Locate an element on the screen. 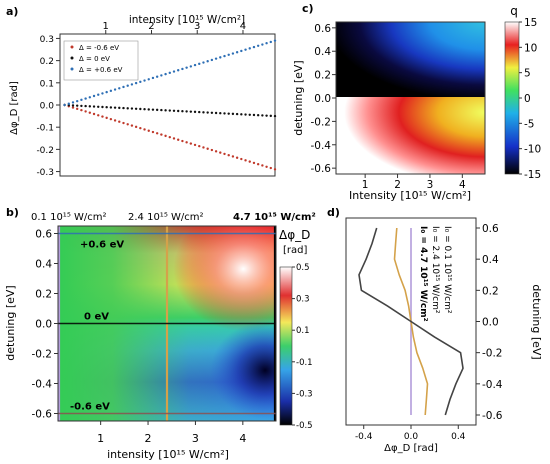 Image resolution: width=550 pixels, height=464 pixels. panel-d-y-ticks: -0.6 -0.4 -0.2 0.0 0.2 0.4 0.6 is located at coordinates (489, 322).